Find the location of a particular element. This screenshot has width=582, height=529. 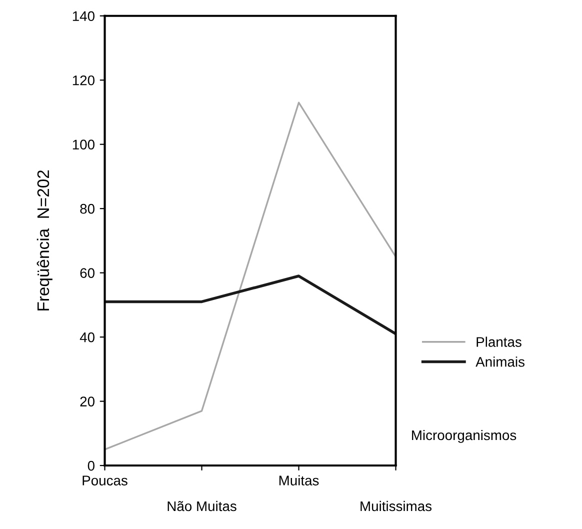

y-tick-label: 120 is located at coordinates (83, 80).